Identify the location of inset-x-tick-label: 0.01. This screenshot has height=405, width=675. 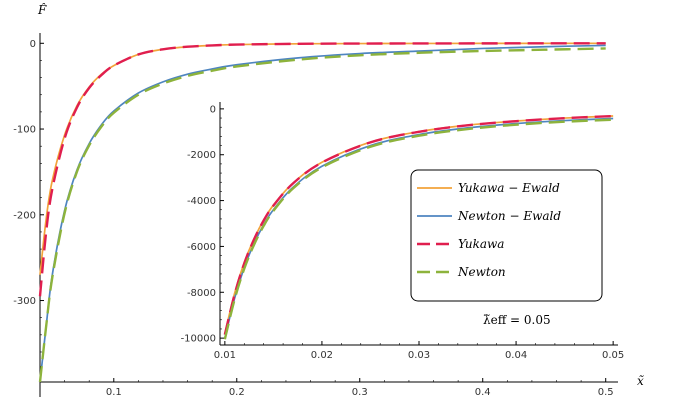
(225, 355).